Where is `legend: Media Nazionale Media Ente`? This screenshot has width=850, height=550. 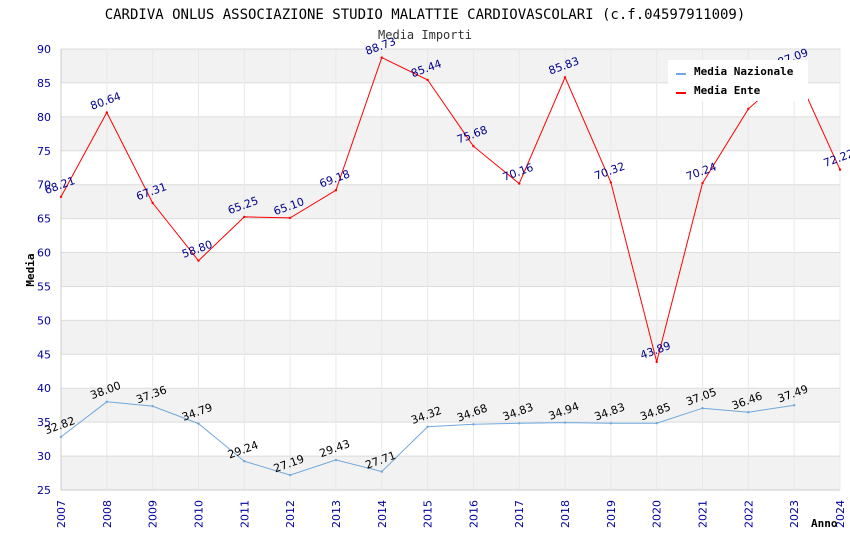 legend: Media Nazionale Media Ente is located at coordinates (738, 80).